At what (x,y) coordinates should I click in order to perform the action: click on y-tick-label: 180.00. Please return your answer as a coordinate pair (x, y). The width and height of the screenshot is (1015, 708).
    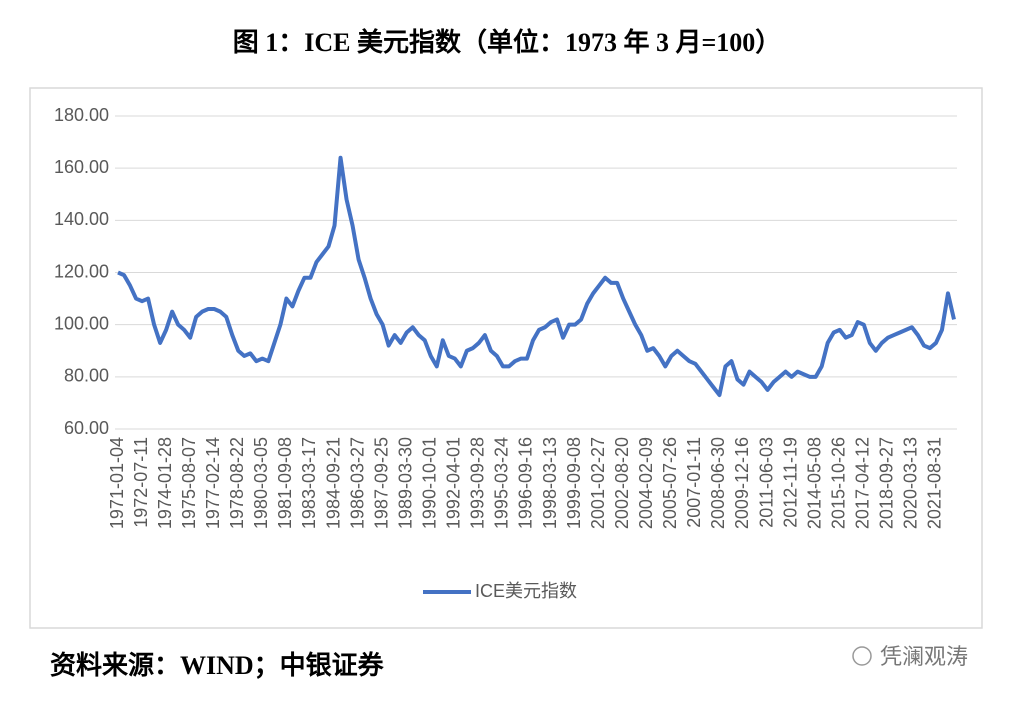
    Looking at the image, I should click on (81, 115).